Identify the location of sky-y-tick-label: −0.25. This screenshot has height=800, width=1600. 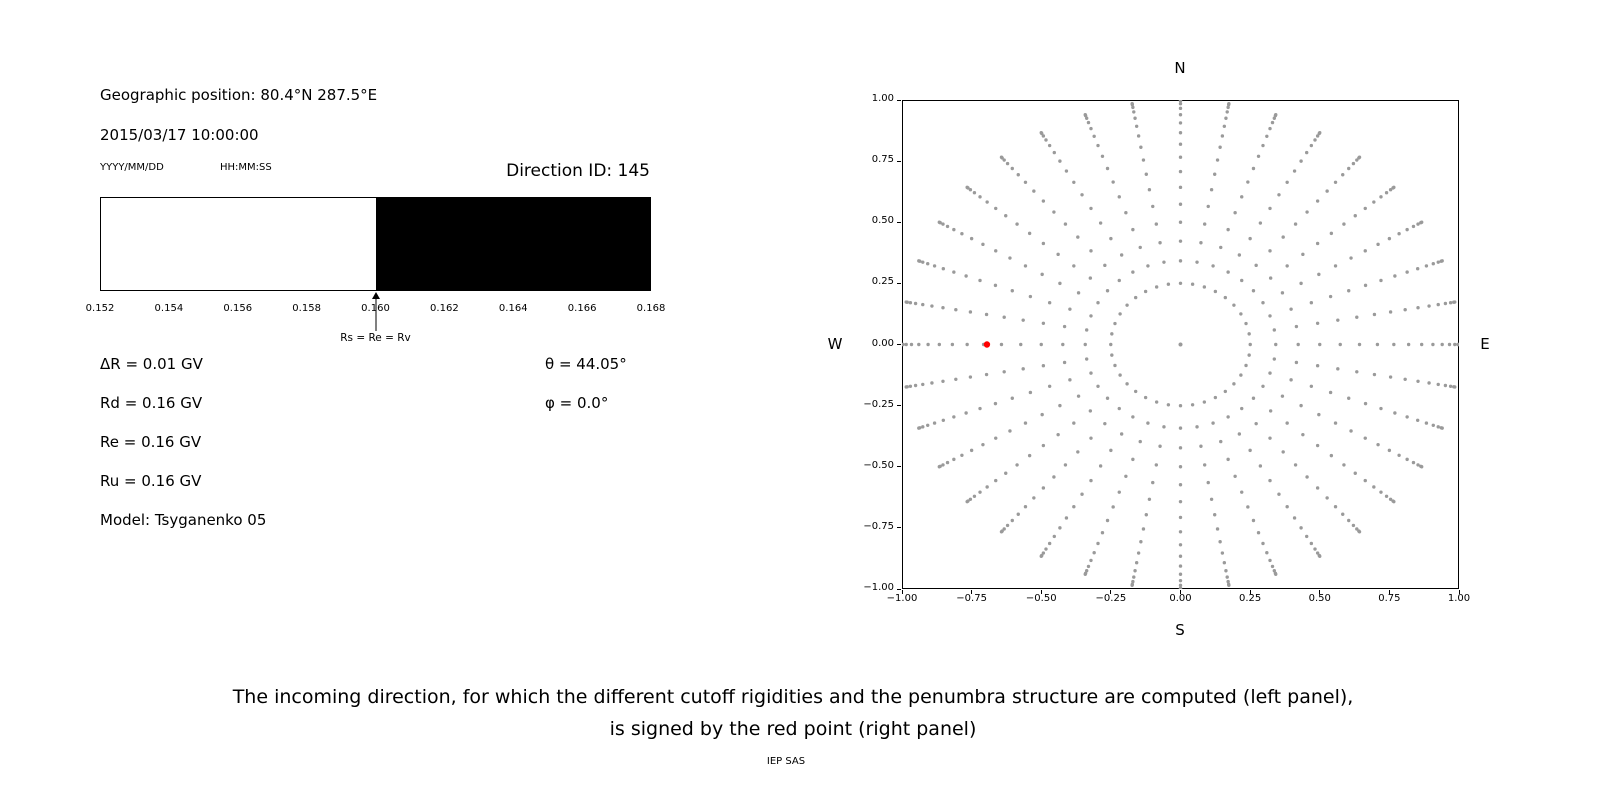
(878, 404).